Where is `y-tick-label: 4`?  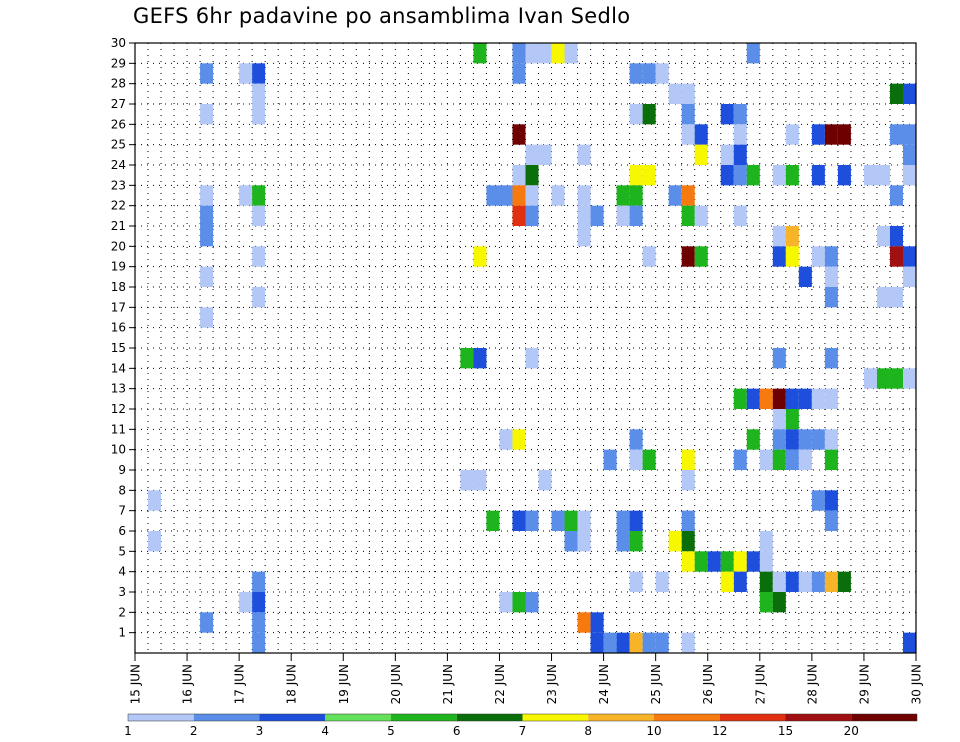 y-tick-label: 4 is located at coordinates (122, 572).